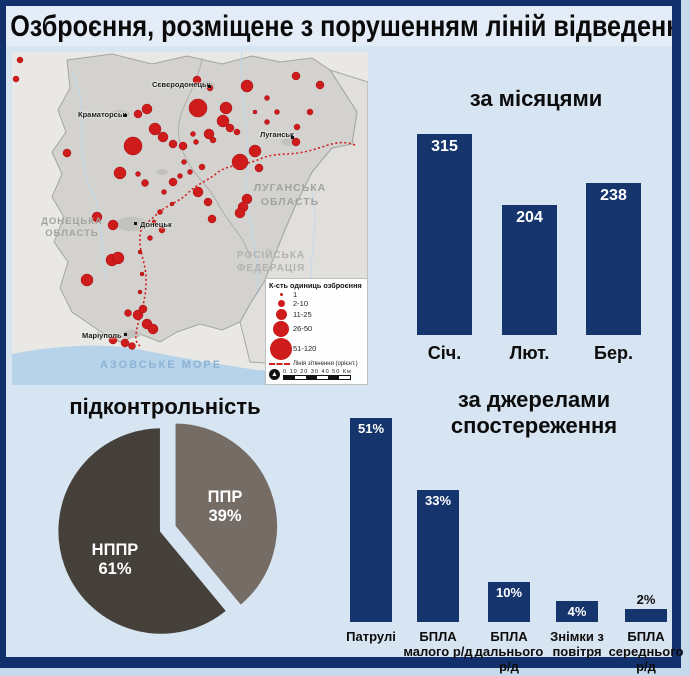 The width and height of the screenshot is (690, 676). What do you see at coordinates (646, 651) in the screenshot?
I see `source-category-label: БПЛА середнього р/д` at bounding box center [646, 651].